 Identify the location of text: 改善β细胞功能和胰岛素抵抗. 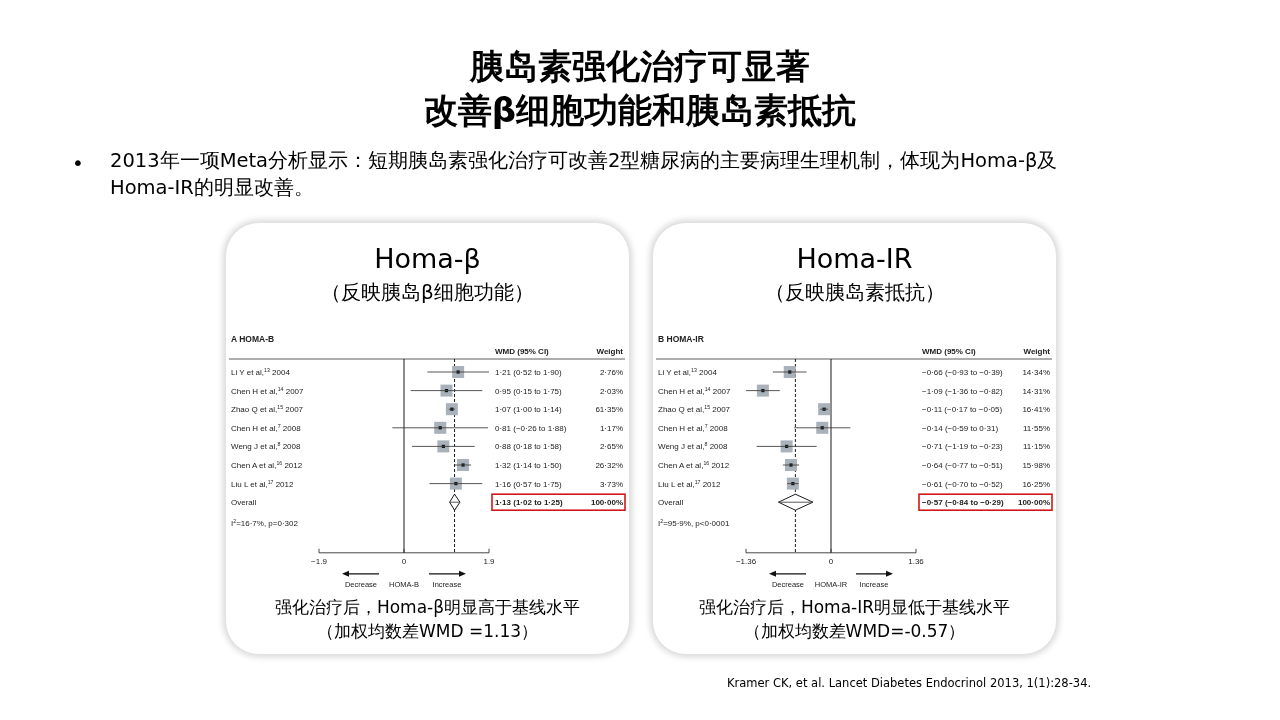
(640, 110).